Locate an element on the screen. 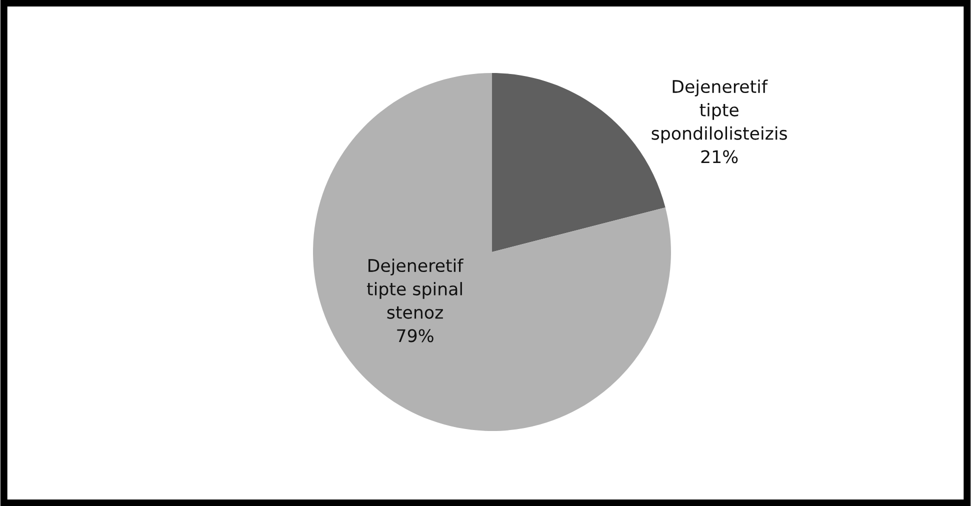 Image resolution: width=971 pixels, height=506 pixels. slice-label: Dejeneretif tipte spondilolisteizis is located at coordinates (719, 112).